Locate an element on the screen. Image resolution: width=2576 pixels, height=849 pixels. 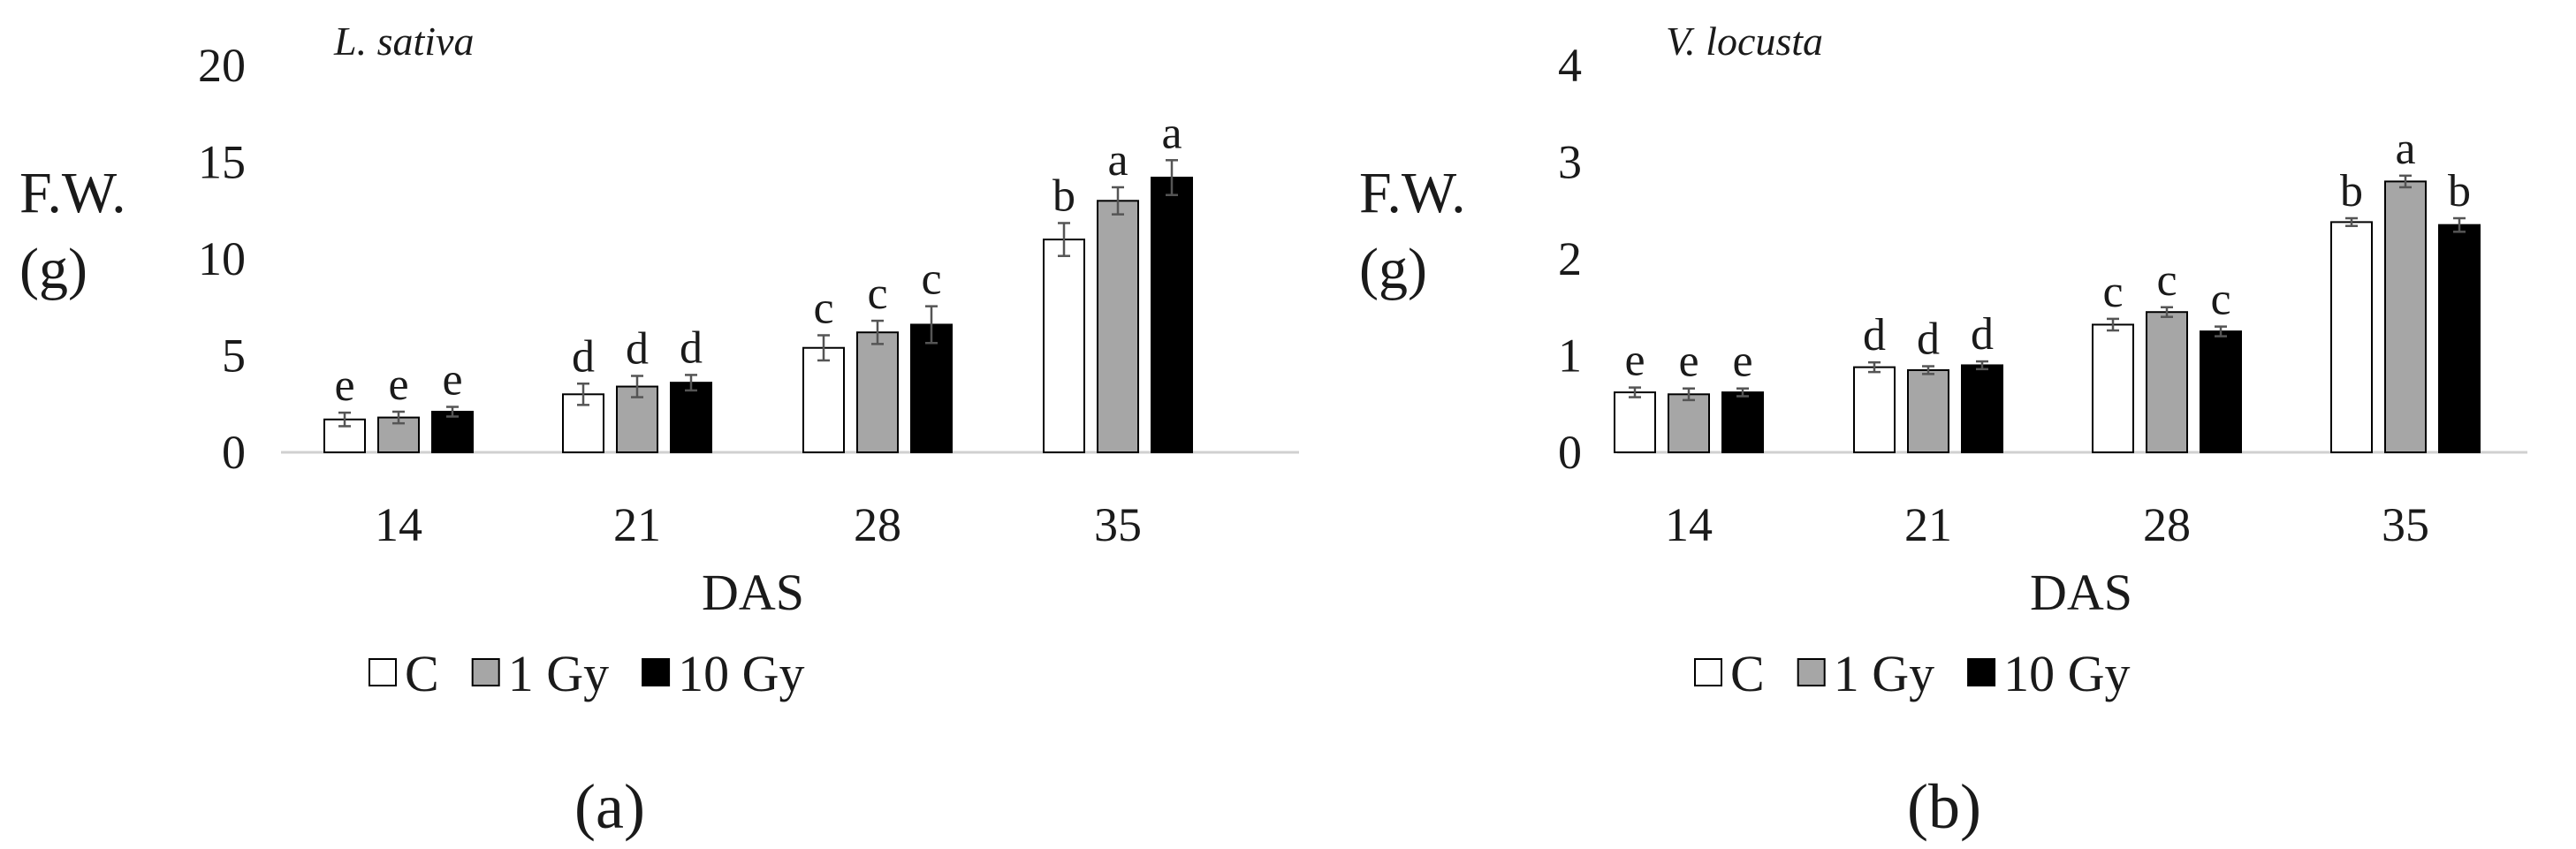
y-tick-label: 20 is located at coordinates (222, 65).